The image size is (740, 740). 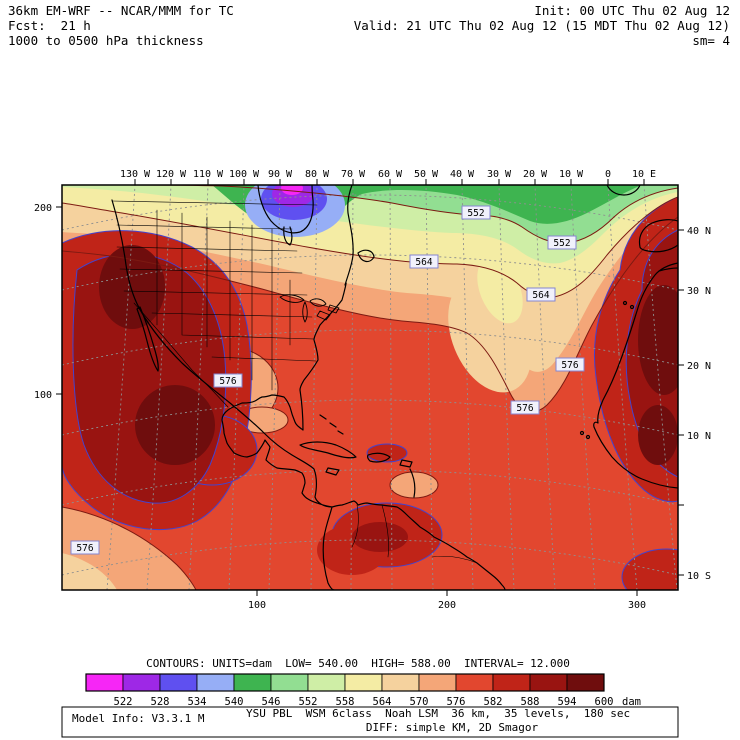 What do you see at coordinates (608, 174) in the screenshot?
I see `lon-axis-label: 0` at bounding box center [608, 174].